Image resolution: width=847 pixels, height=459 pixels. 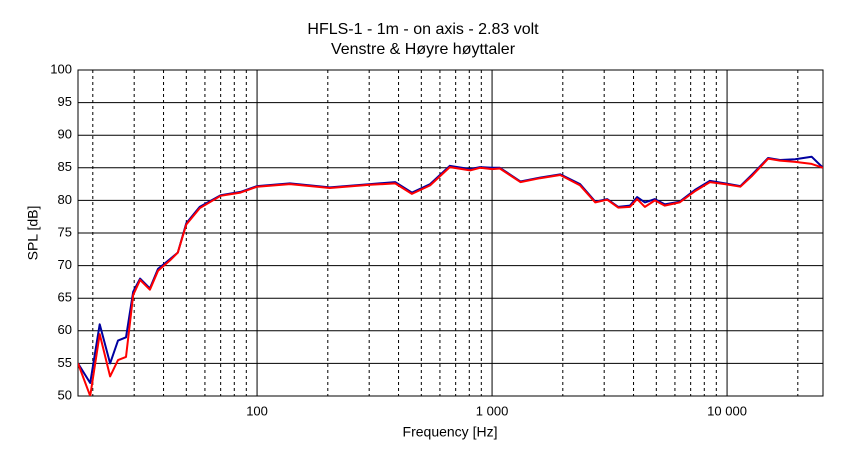 I want to click on y-tick-label: 55, so click(x=65, y=362).